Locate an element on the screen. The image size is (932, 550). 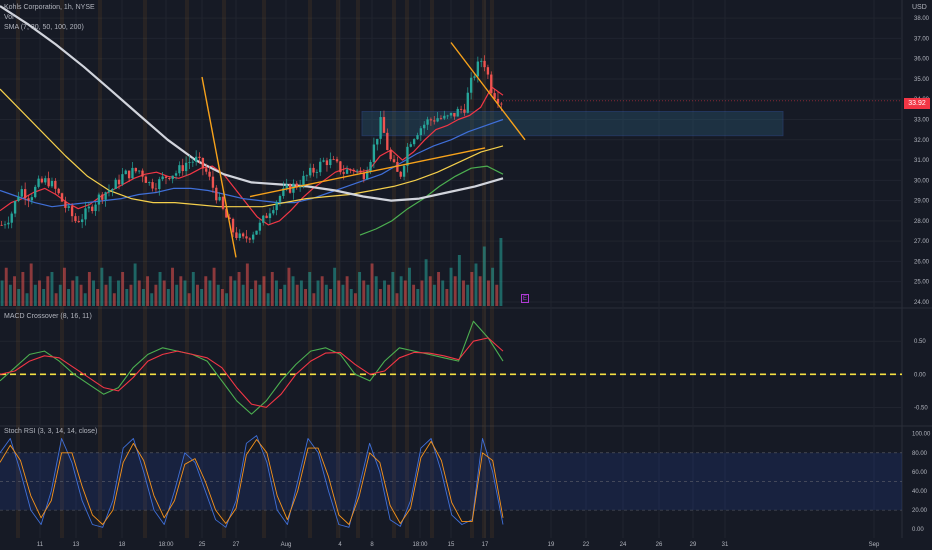
supply-zone-box is located at coordinates (572, 124).